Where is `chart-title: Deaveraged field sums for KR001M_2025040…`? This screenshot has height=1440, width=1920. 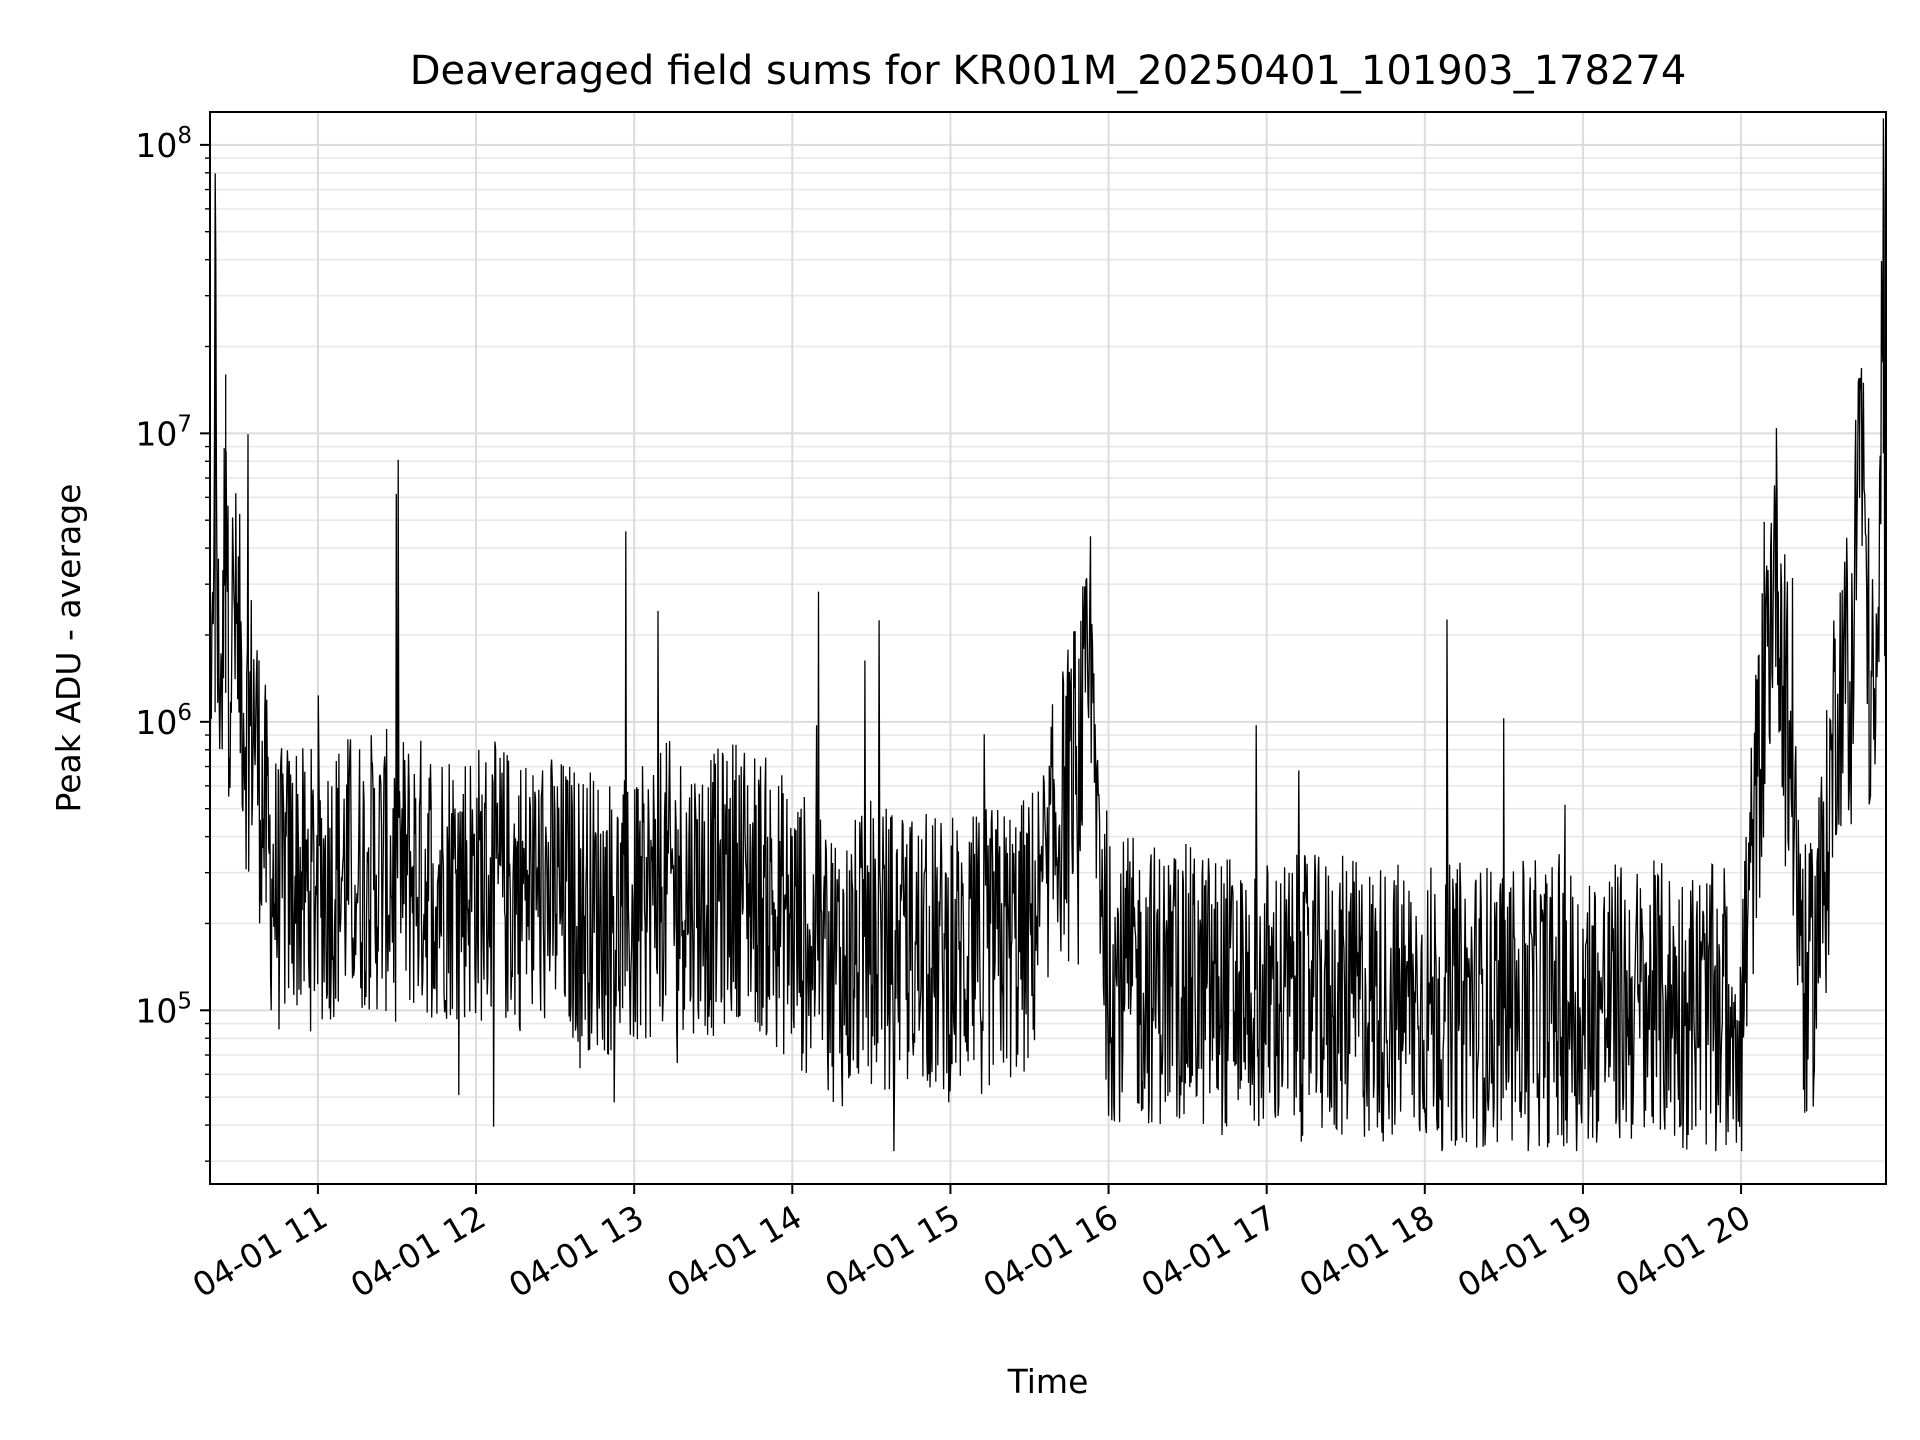 chart-title: Deaveraged field sums for KR001M_2025040… is located at coordinates (1048, 71).